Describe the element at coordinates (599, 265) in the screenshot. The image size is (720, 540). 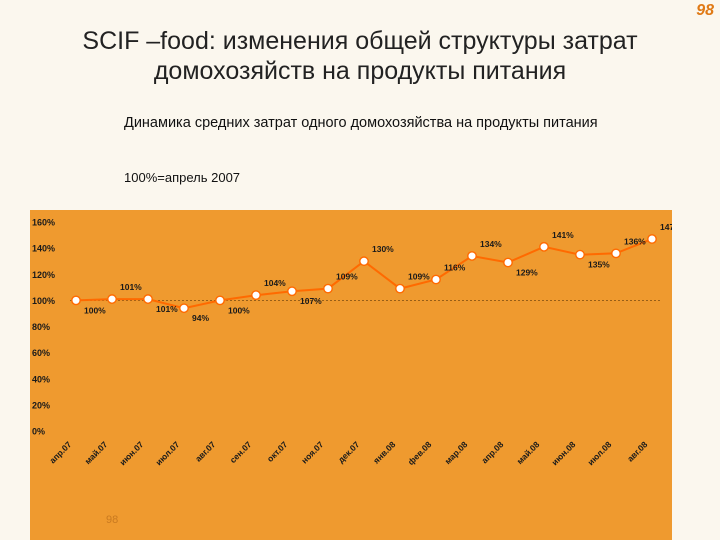
I see `data-label: 135%` at that location.